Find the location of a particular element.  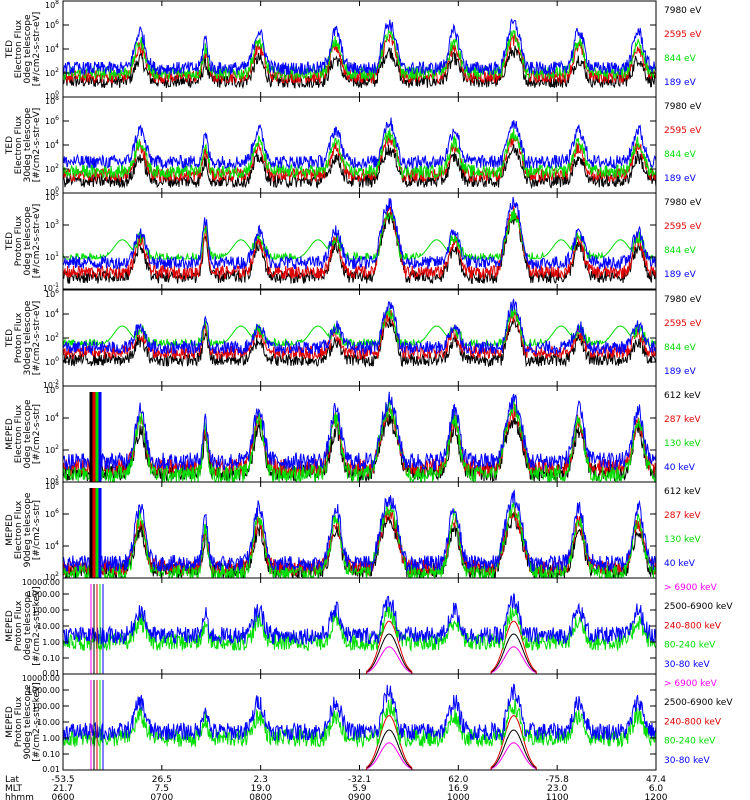

y-tick-exp: 0 is located at coordinates (57, 93).